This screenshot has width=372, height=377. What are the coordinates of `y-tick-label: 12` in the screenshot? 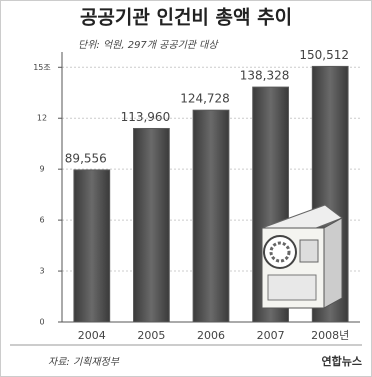 It's located at (42, 118).